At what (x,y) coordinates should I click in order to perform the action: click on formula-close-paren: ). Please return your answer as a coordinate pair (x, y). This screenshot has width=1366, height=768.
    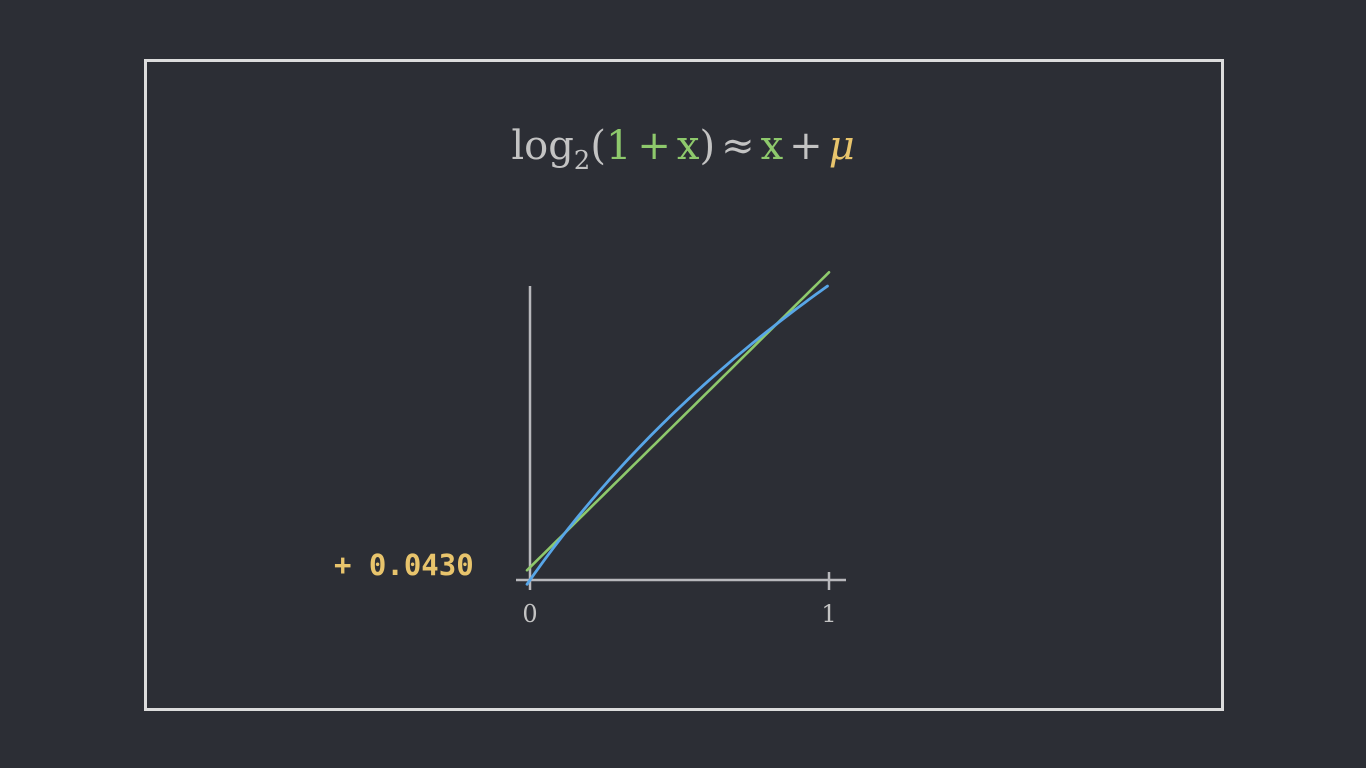
    Looking at the image, I should click on (707, 146).